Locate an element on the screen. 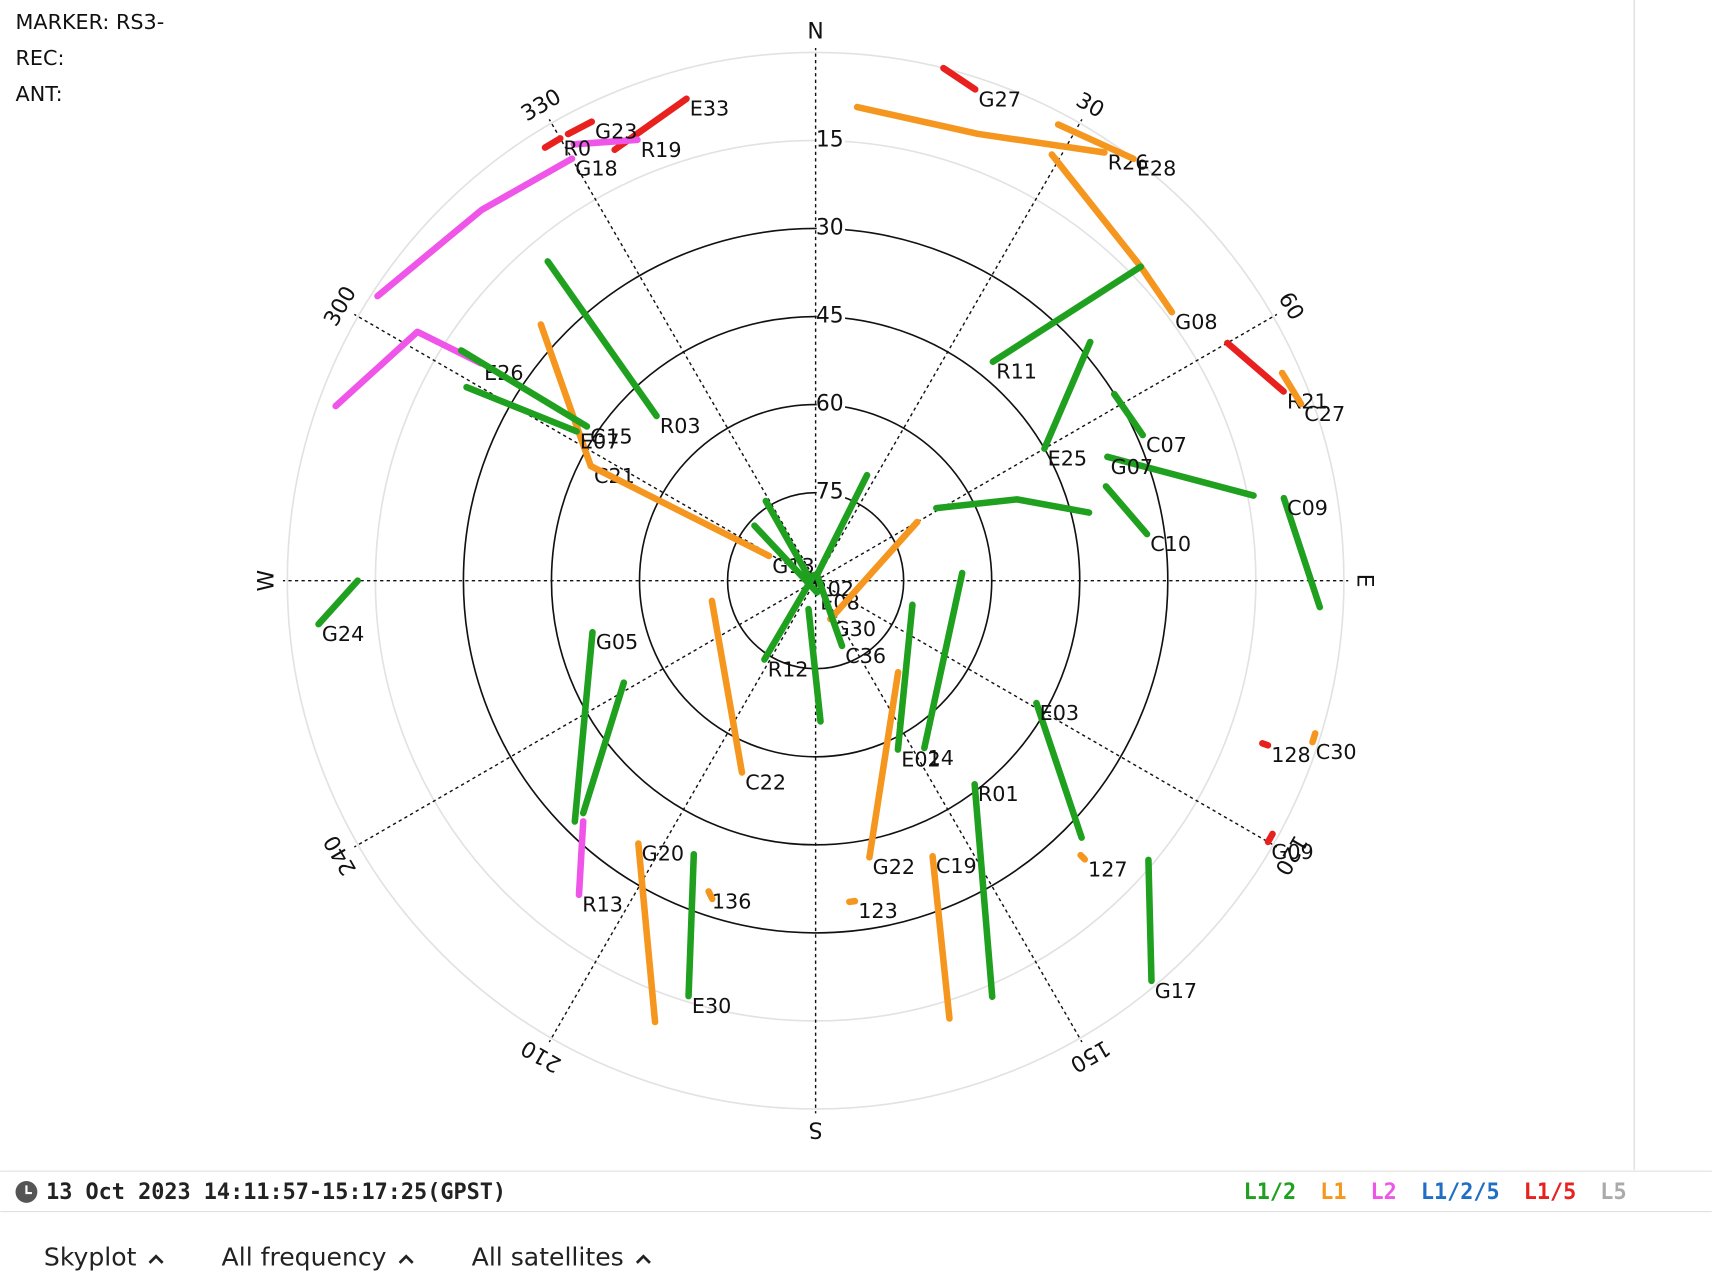  satellite-label: G09 is located at coordinates (1292, 852).